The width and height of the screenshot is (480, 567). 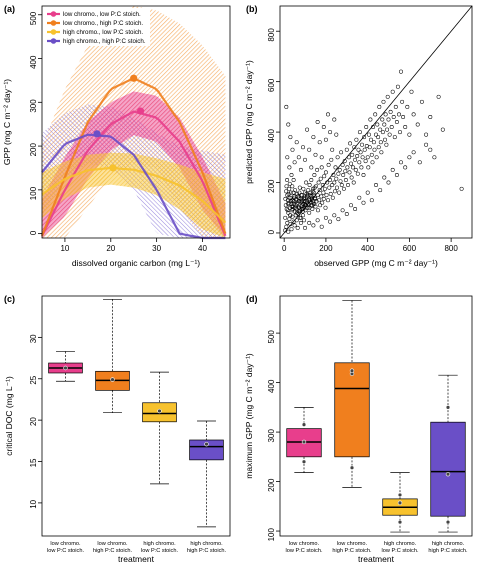 I want to click on x-tick-label: 400, so click(x=368, y=248).